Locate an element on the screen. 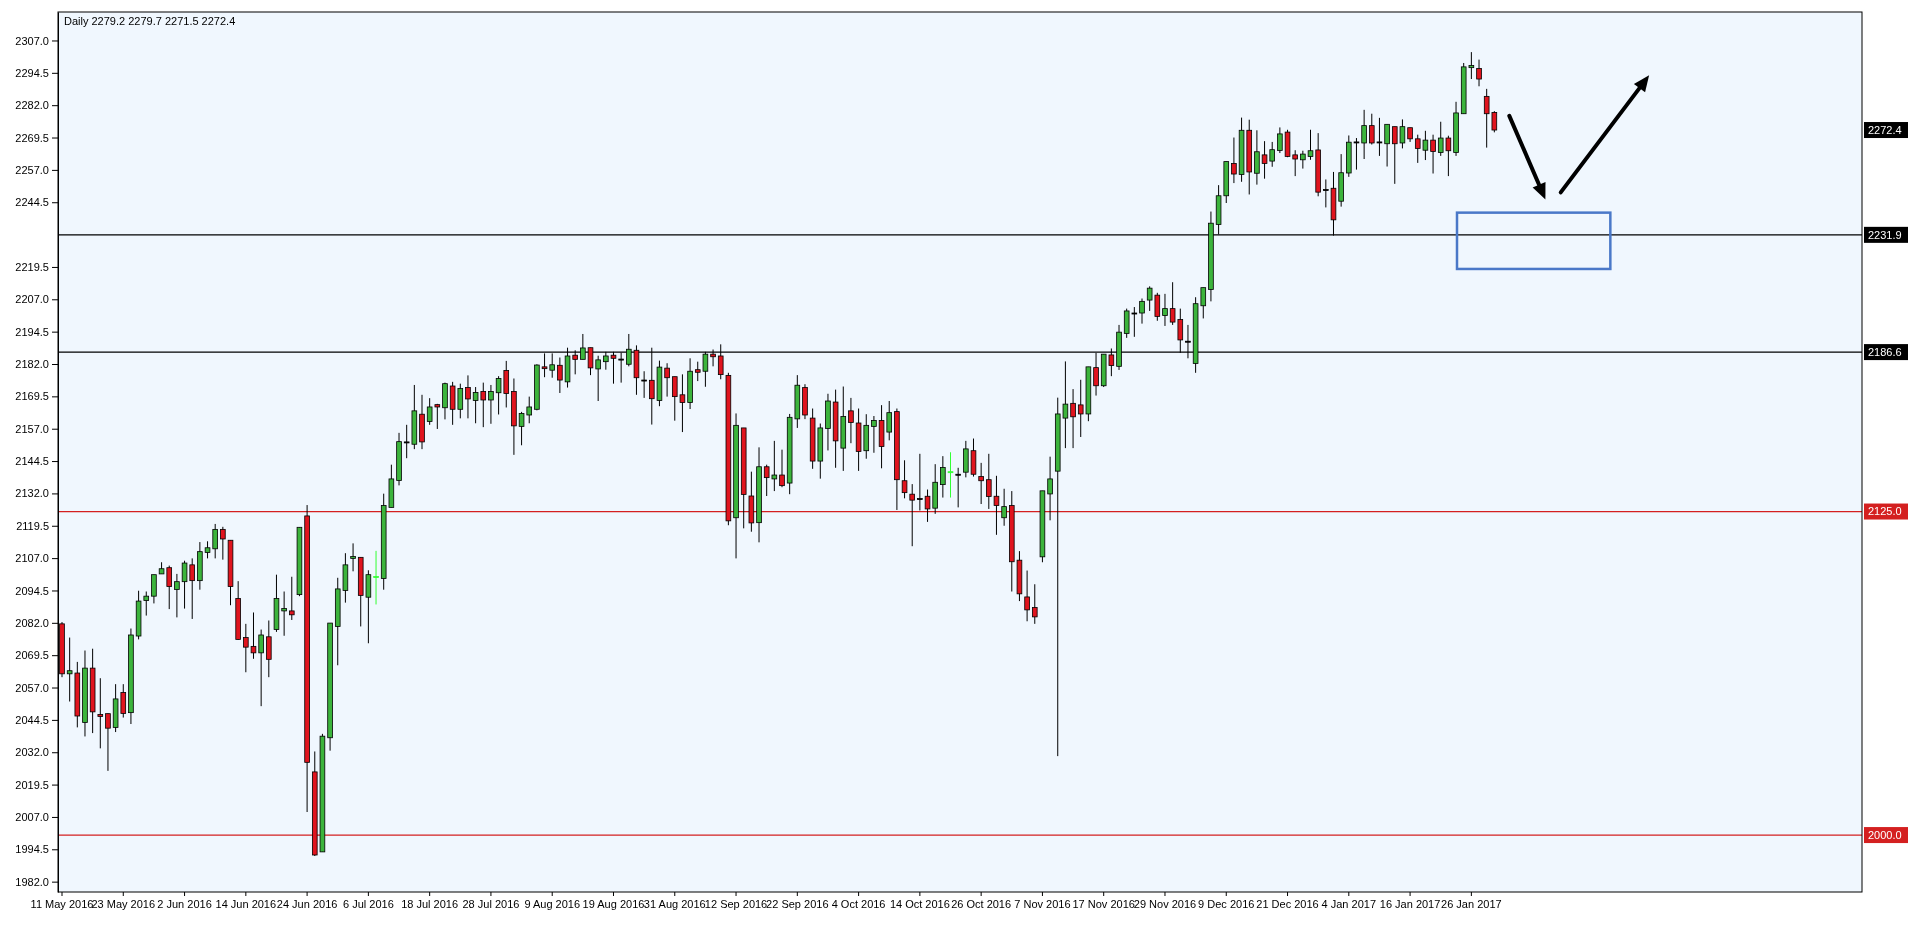 The height and width of the screenshot is (928, 1920). y-tick-label: 2244.5 is located at coordinates (32, 202).